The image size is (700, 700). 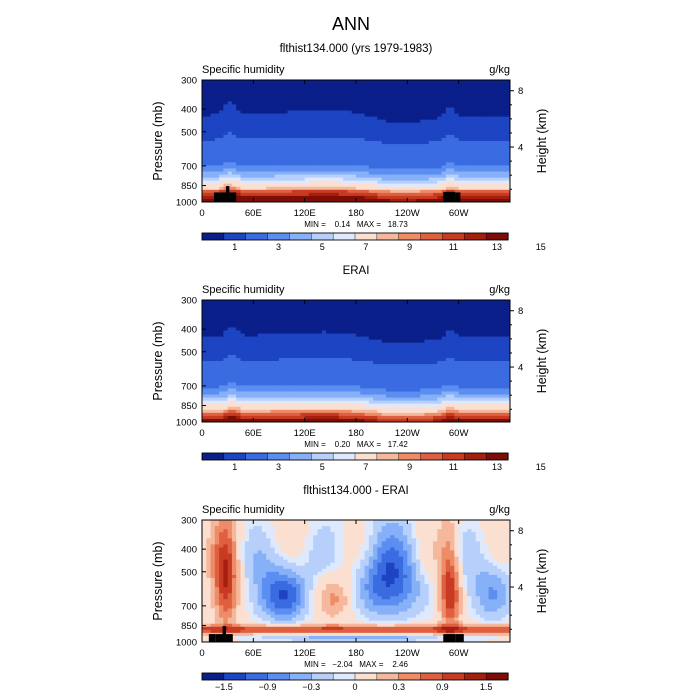 What do you see at coordinates (216, 197) in the screenshot?
I see `land-block` at bounding box center [216, 197].